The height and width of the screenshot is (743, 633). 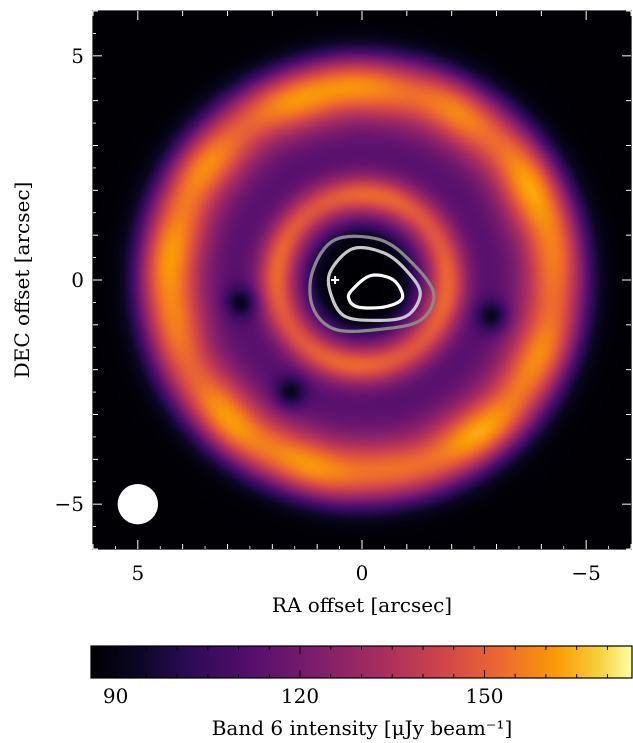 I want to click on star-position-marker, so click(x=335, y=280).